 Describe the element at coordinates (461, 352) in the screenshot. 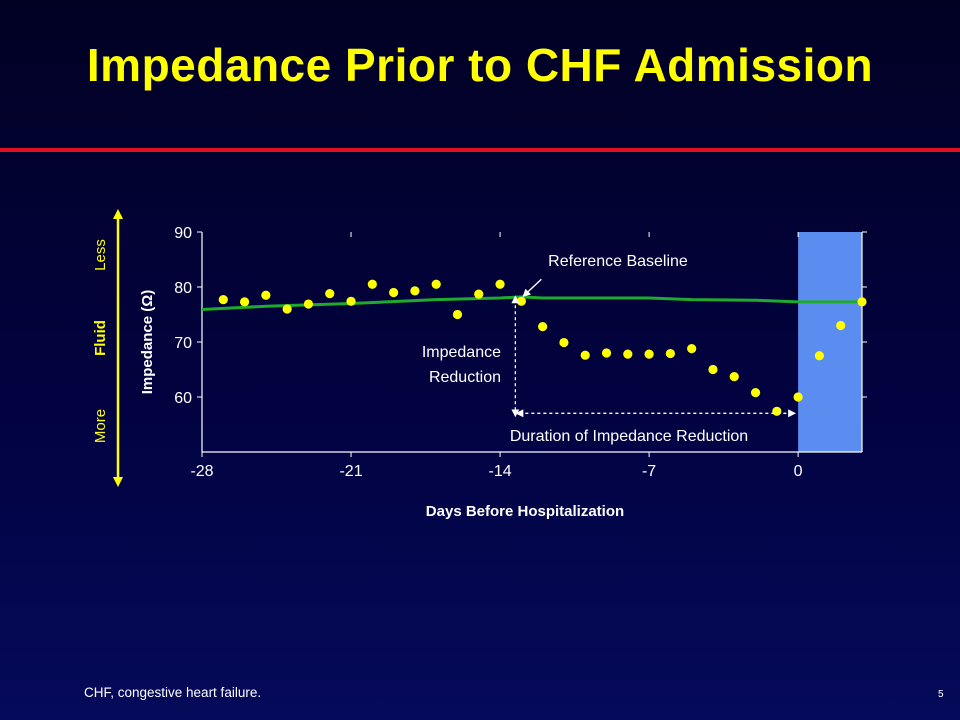

I see `impedance-reduction-label-line1: Impedance` at that location.